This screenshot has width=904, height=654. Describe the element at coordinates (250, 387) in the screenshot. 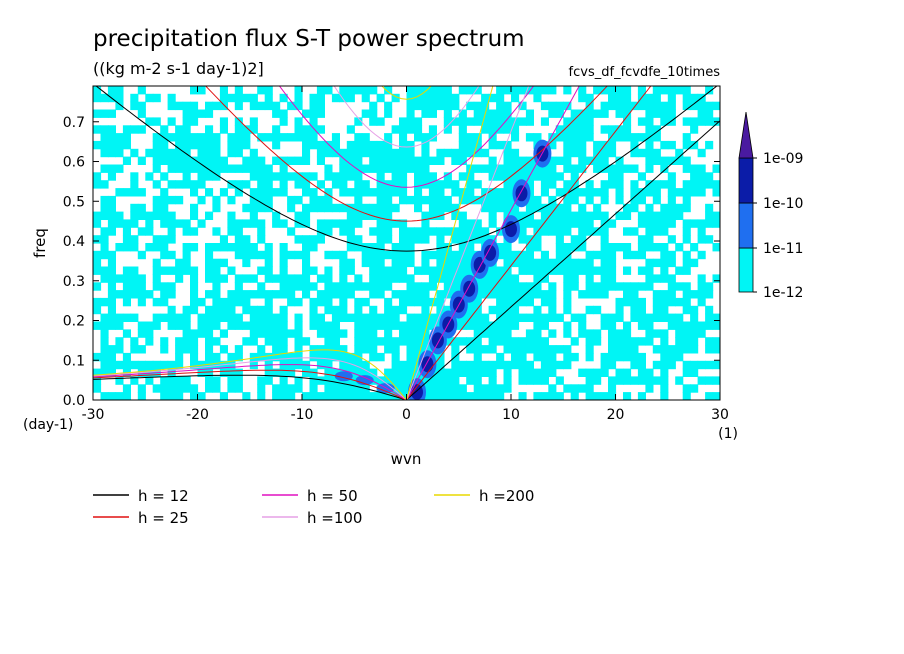

I see `dispersion-curve` at that location.